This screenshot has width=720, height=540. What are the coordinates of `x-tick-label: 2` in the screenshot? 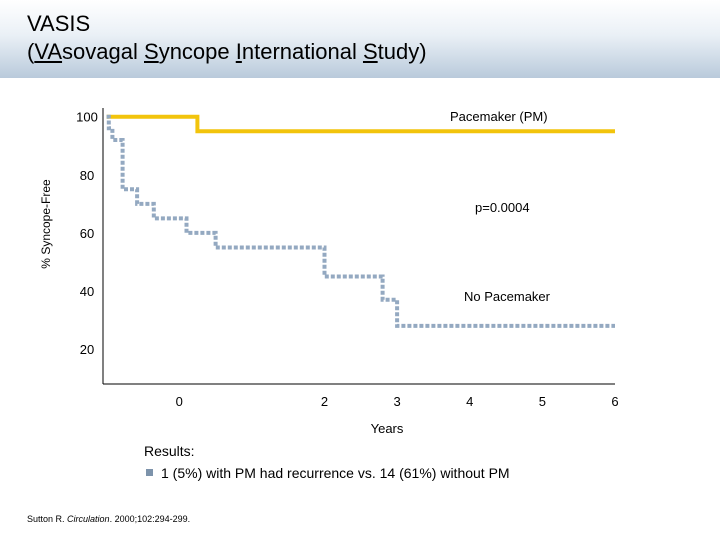 It's located at (324, 401).